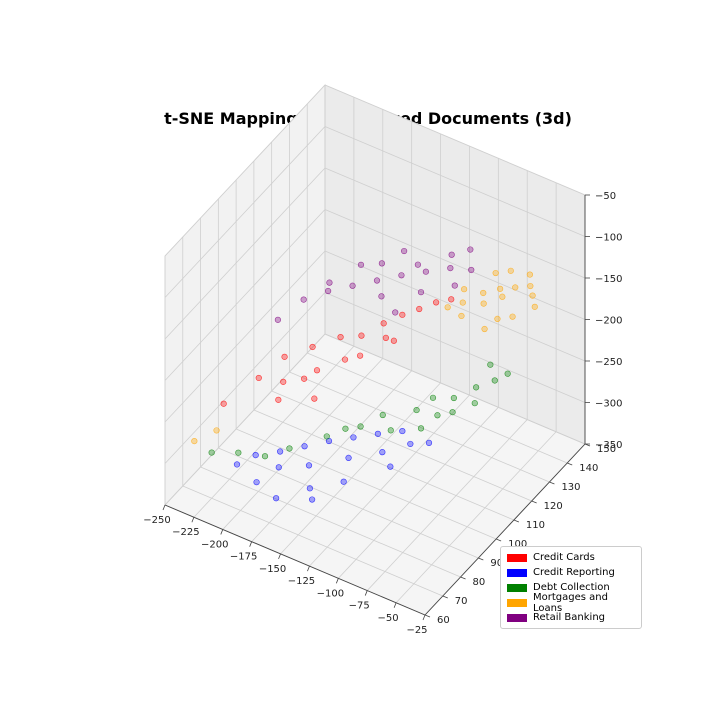  Describe the element at coordinates (479, 582) in the screenshot. I see `y-tick-label: 80` at that location.